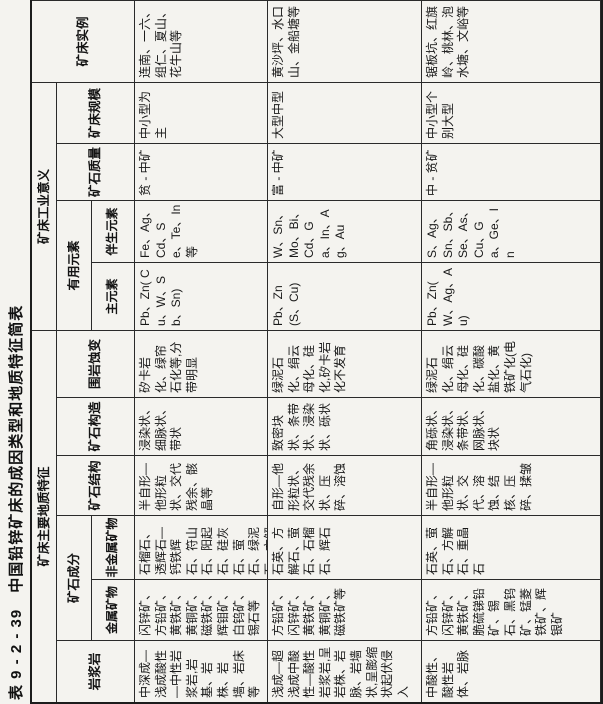 Image resolution: width=603 pixels, height=704 pixels. What do you see at coordinates (16, 502) in the screenshot?
I see `table-title: 表 9 - 2 - 39 中国铅锌矿床的成因类型和地质特征简表` at bounding box center [16, 502].